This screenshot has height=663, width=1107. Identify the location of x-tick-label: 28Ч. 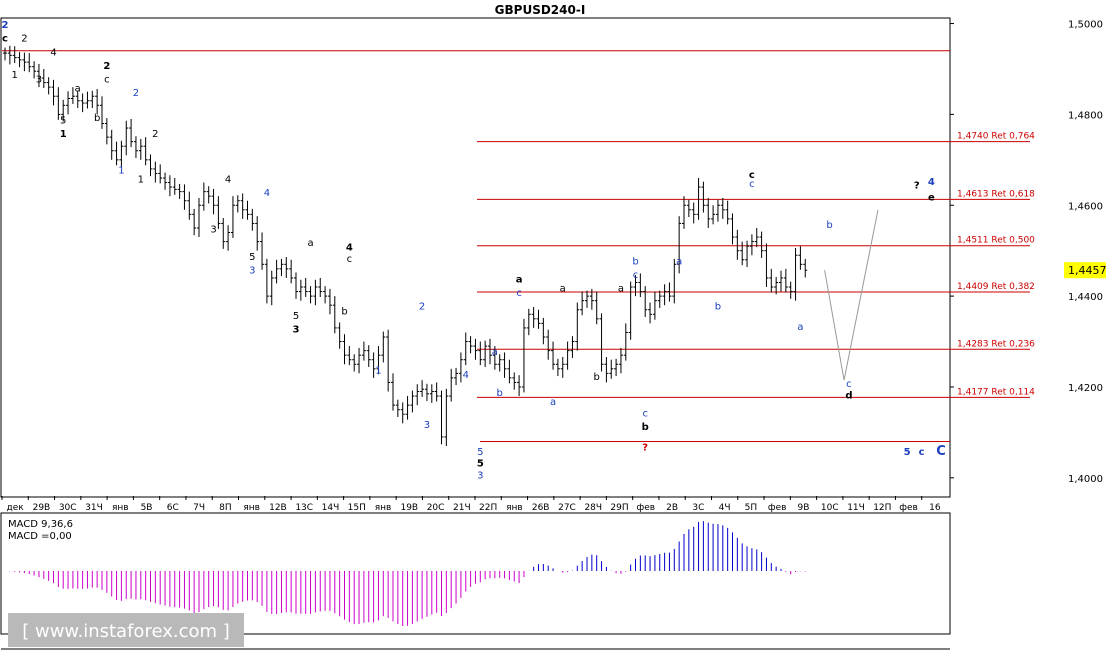
(593, 508).